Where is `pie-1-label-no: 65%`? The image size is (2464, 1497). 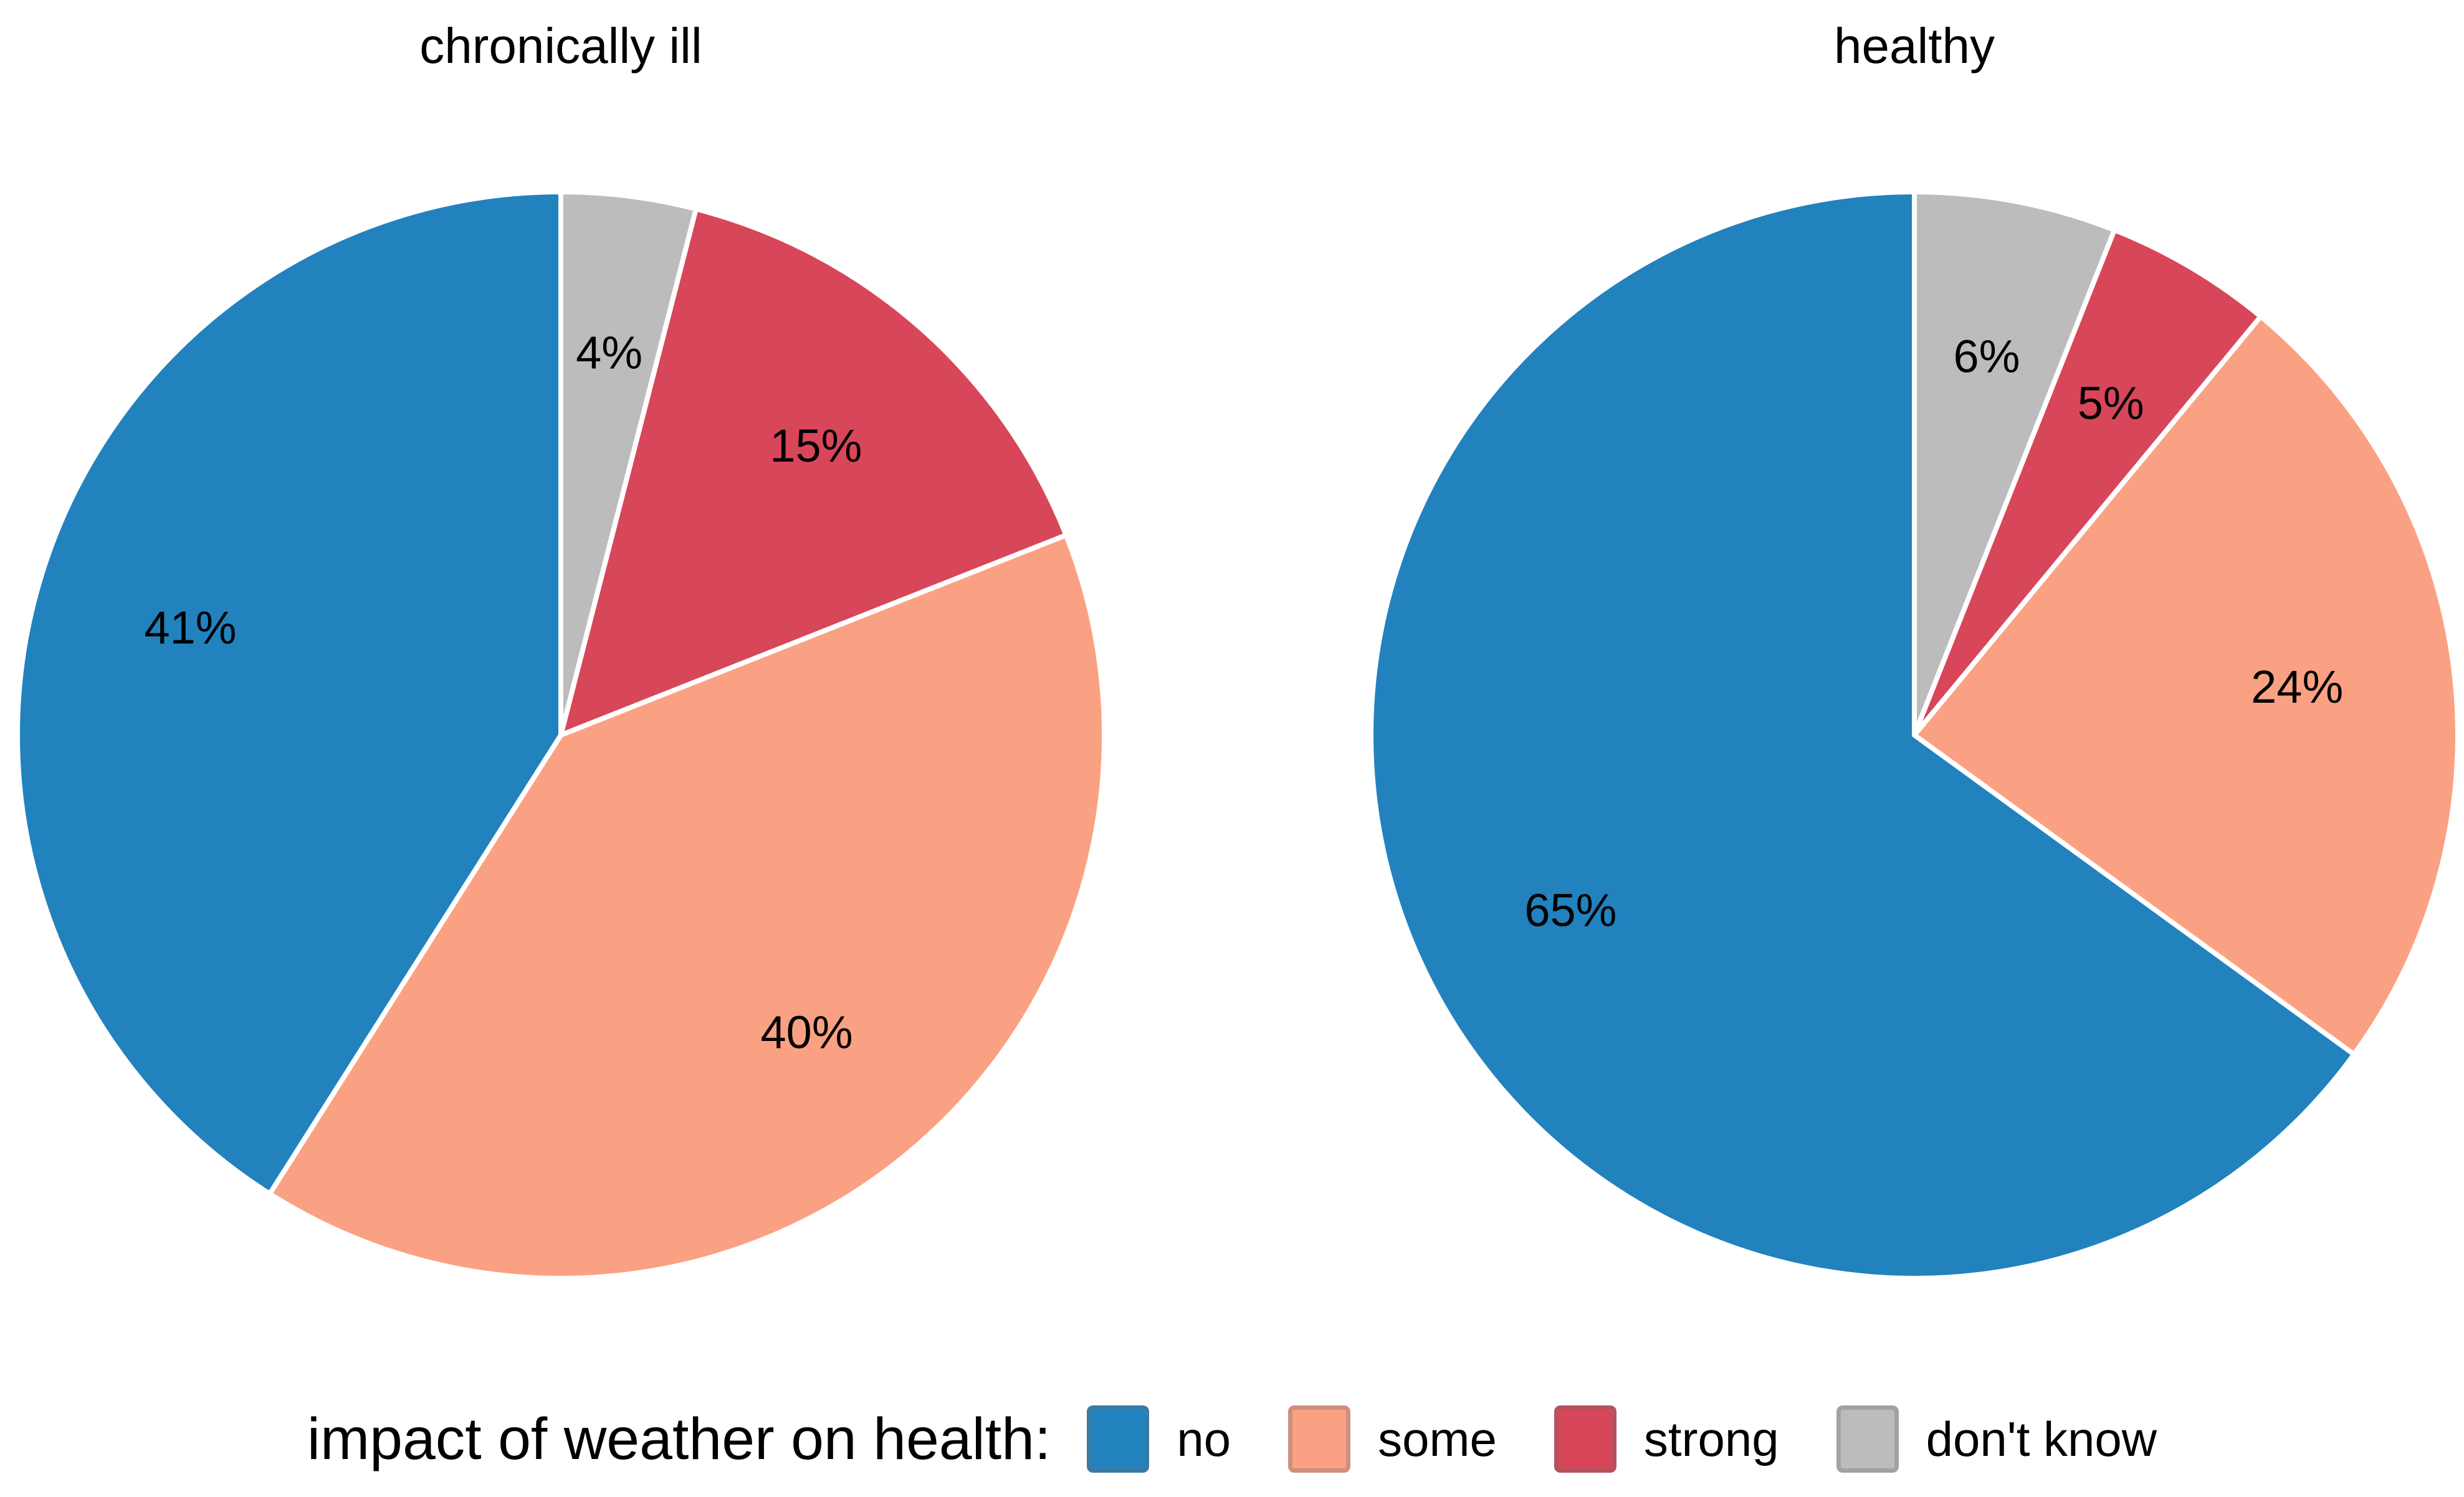
pie-1-label-no: 65% is located at coordinates (1570, 910).